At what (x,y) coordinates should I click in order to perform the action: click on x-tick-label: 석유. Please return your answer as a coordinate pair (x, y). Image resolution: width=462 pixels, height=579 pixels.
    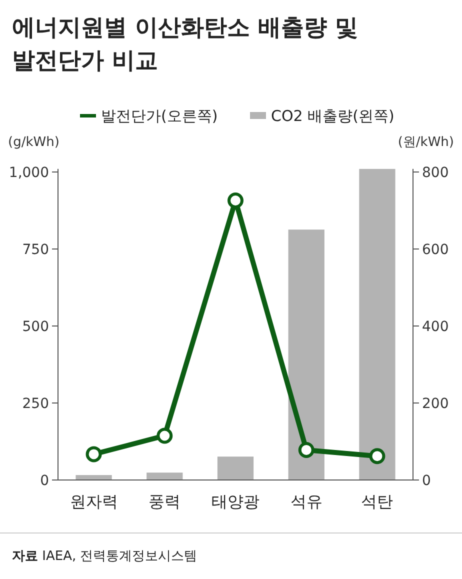
    Looking at the image, I should click on (306, 501).